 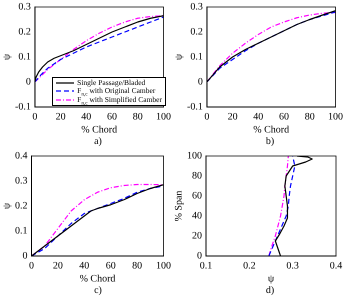 What do you see at coordinates (271, 279) in the screenshot?
I see `x-axis-title: ψ` at bounding box center [271, 279].